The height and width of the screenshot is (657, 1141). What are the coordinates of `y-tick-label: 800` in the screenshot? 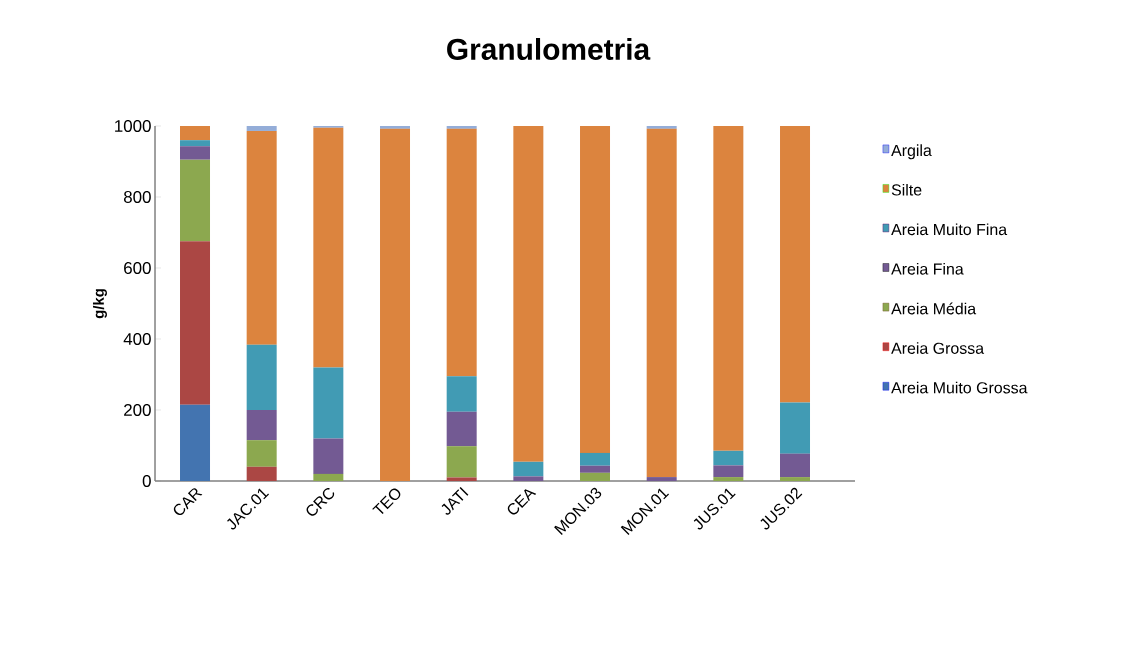 It's located at (137, 196).